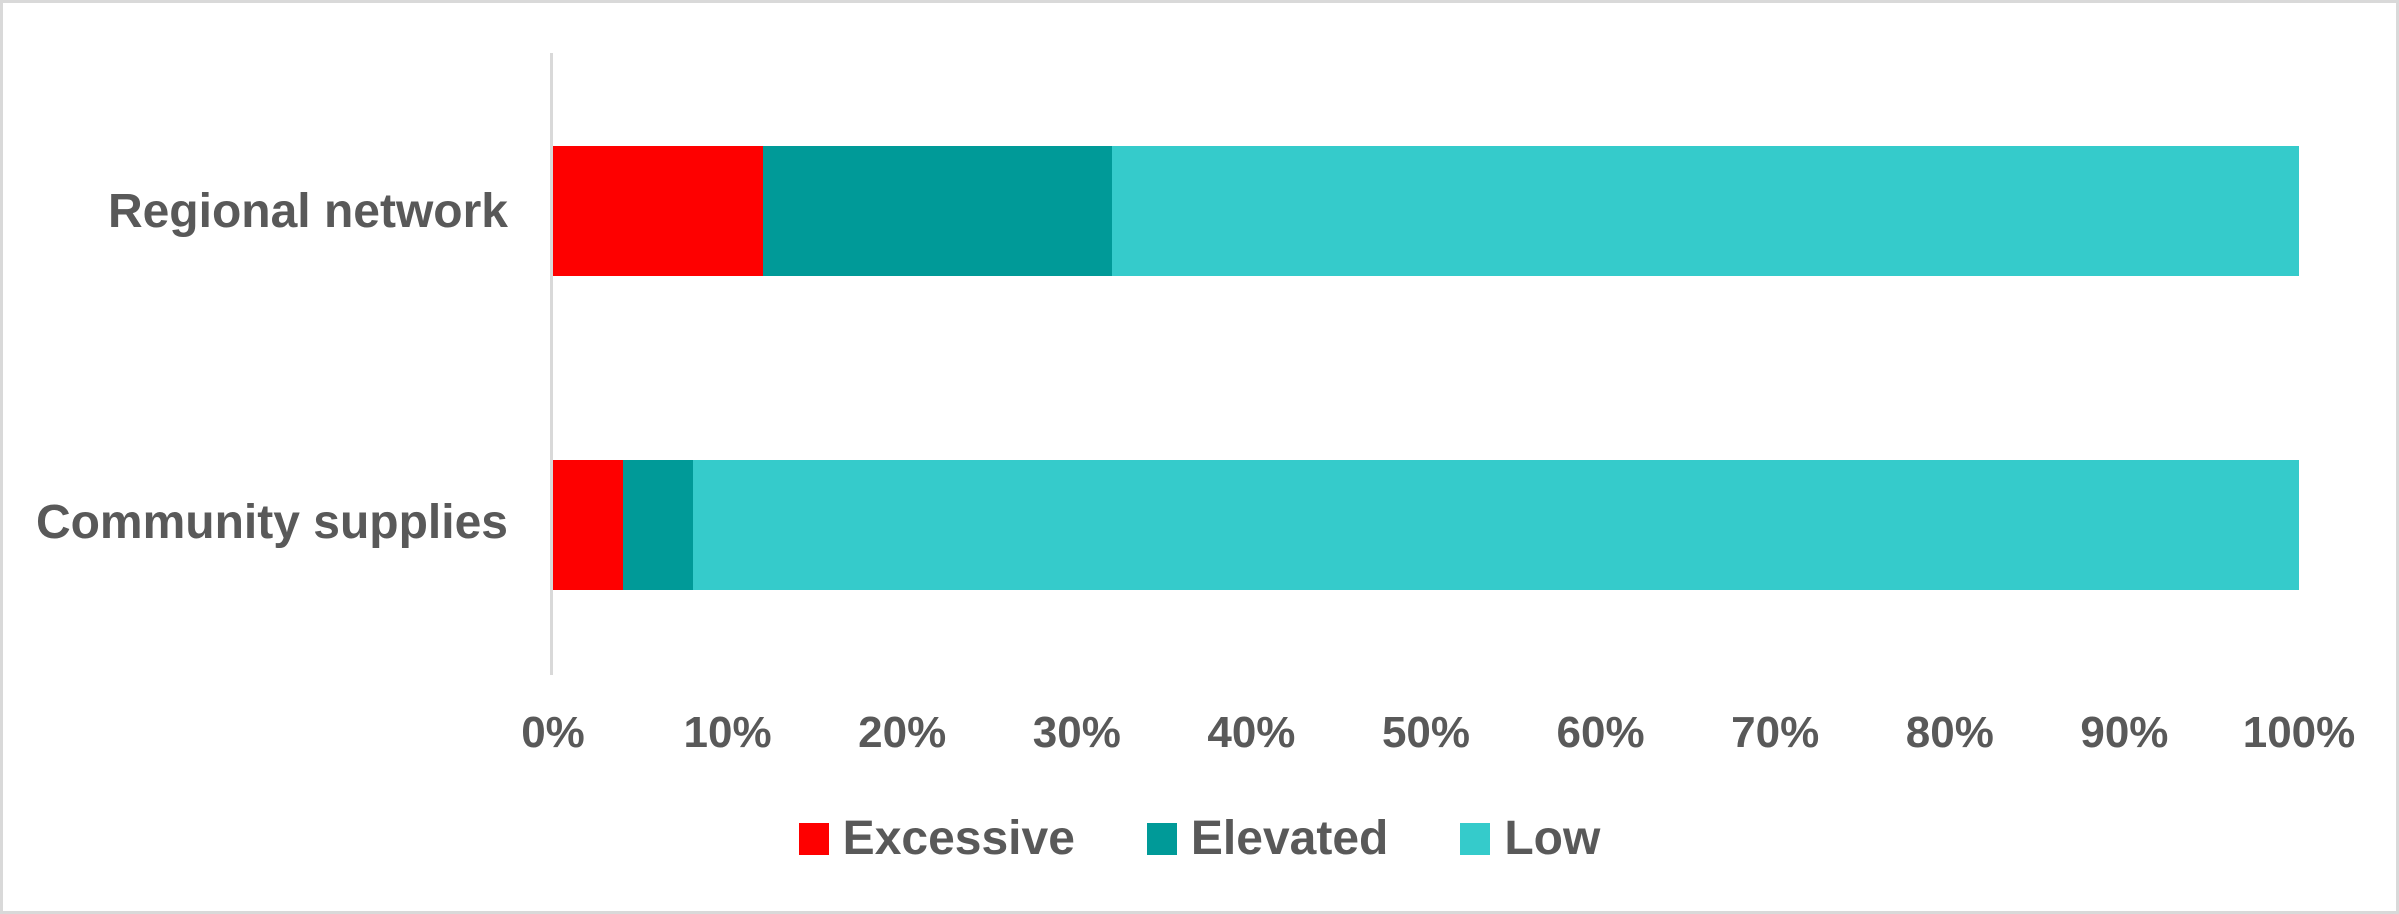  I want to click on legend-item-excessive: Excessive, so click(936, 839).